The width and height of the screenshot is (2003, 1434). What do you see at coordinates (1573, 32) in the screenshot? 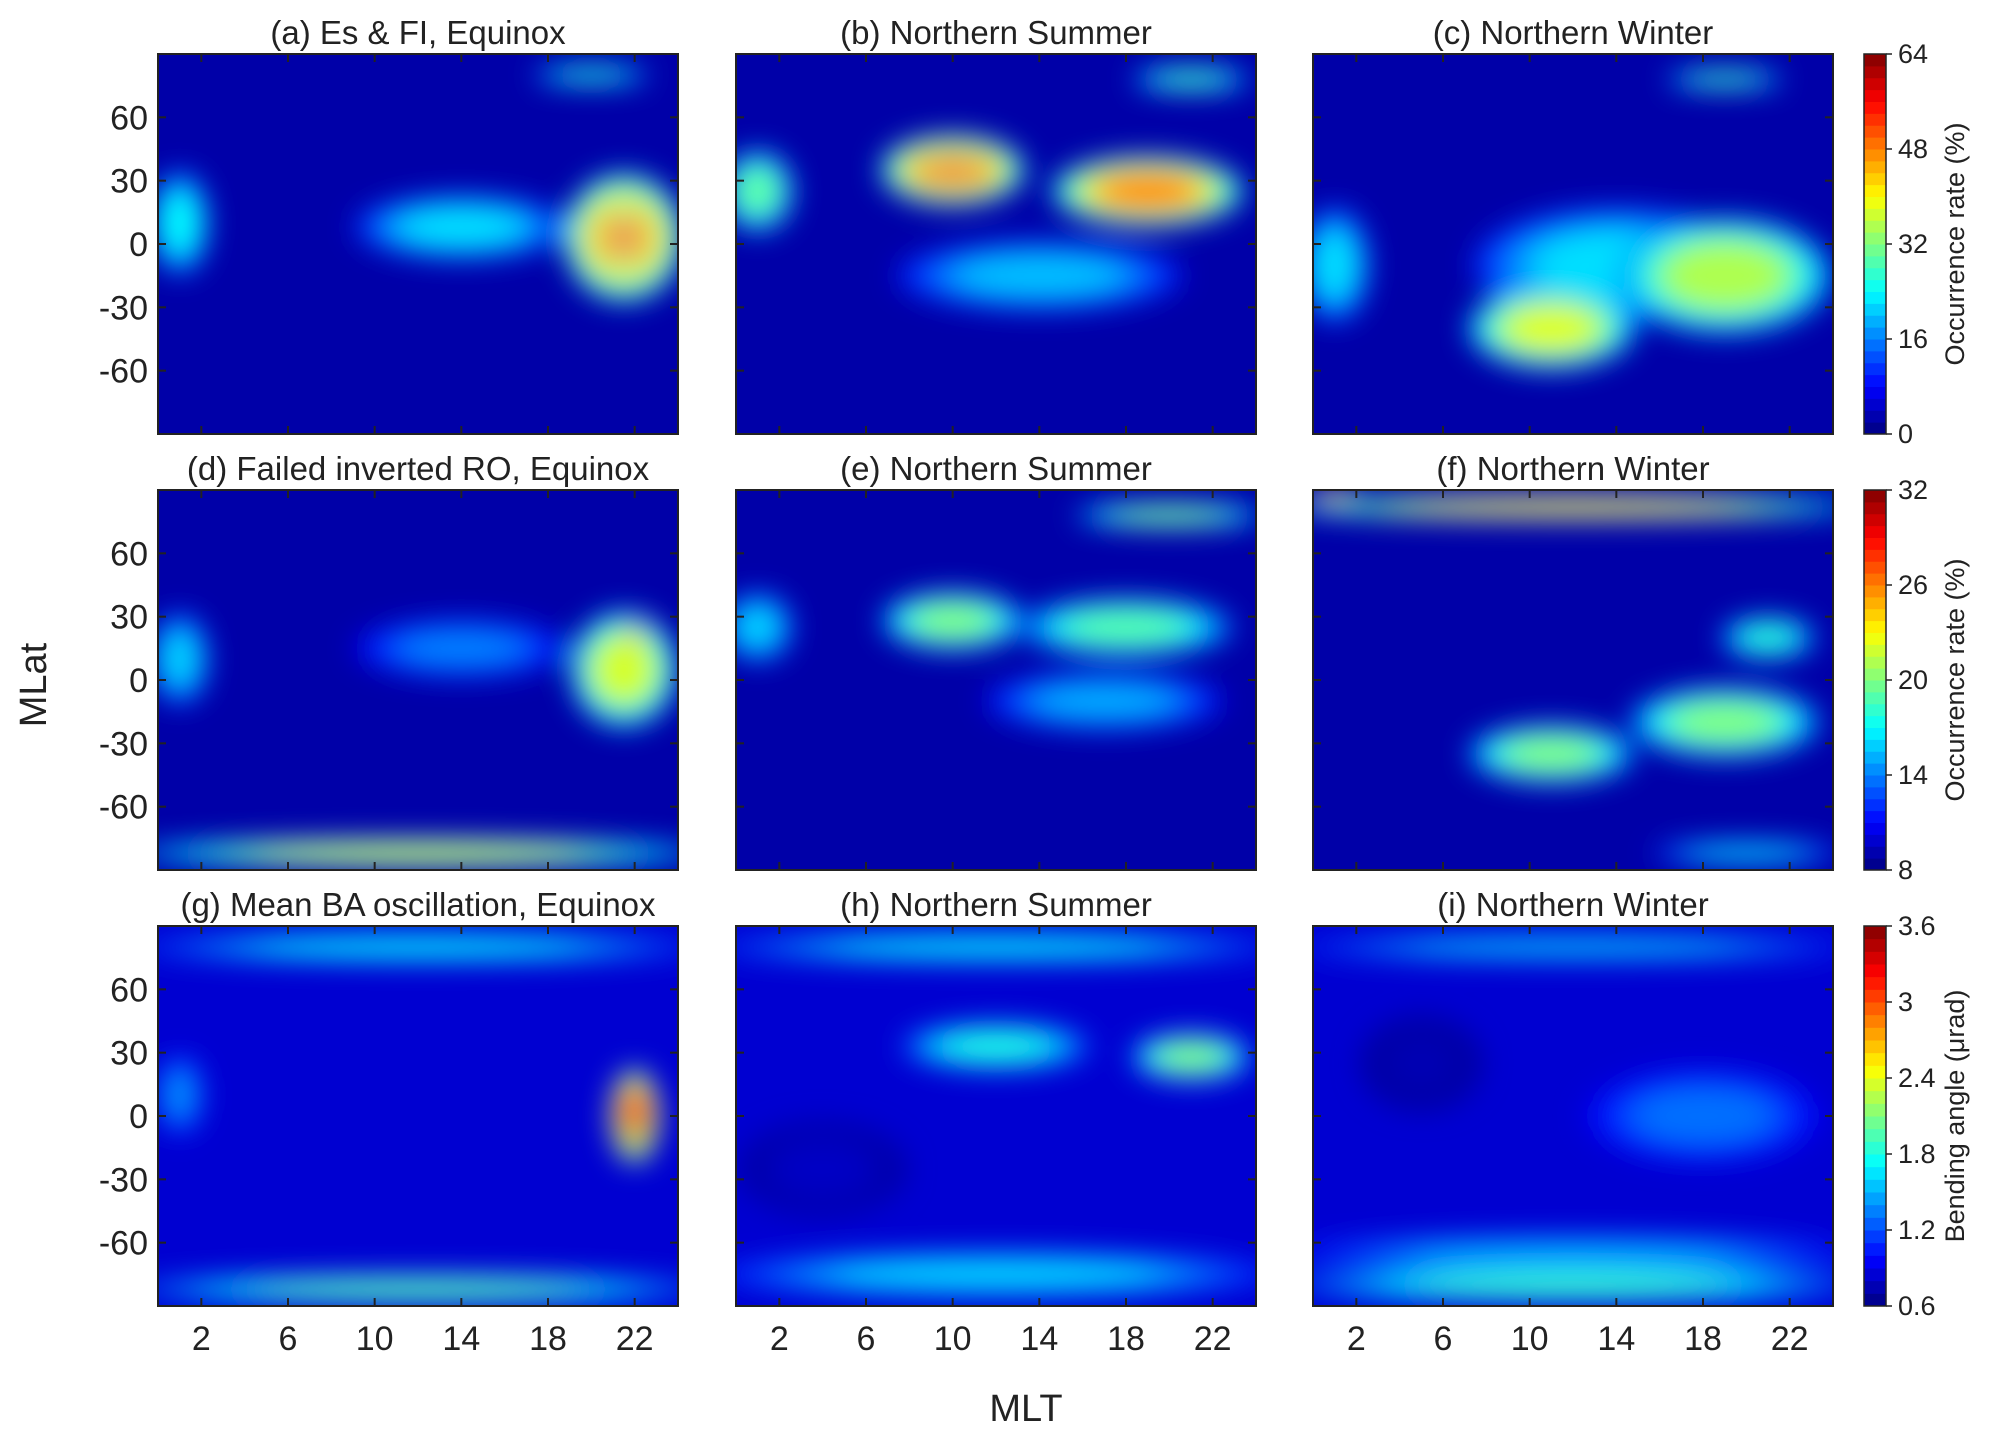
I see `panel-title: (c) Northern Winter` at bounding box center [1573, 32].